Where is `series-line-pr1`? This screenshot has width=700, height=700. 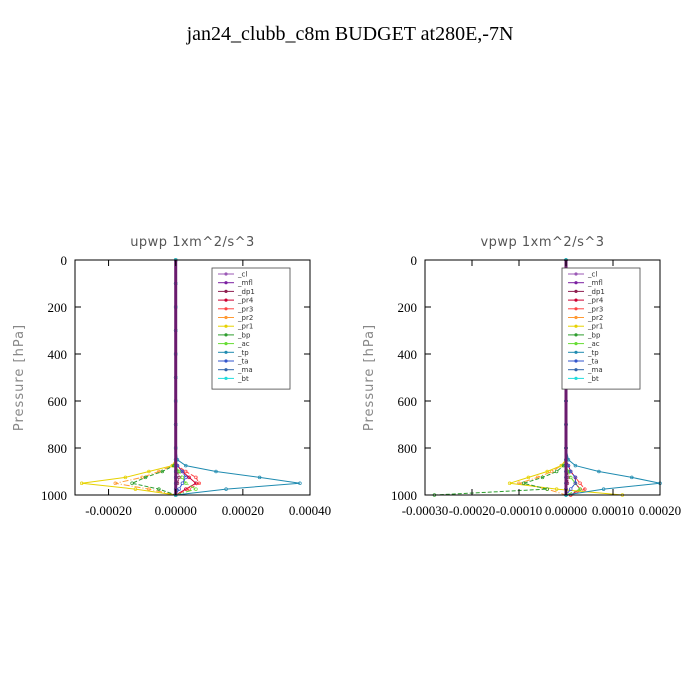
series-line-pr1 is located at coordinates (129, 378).